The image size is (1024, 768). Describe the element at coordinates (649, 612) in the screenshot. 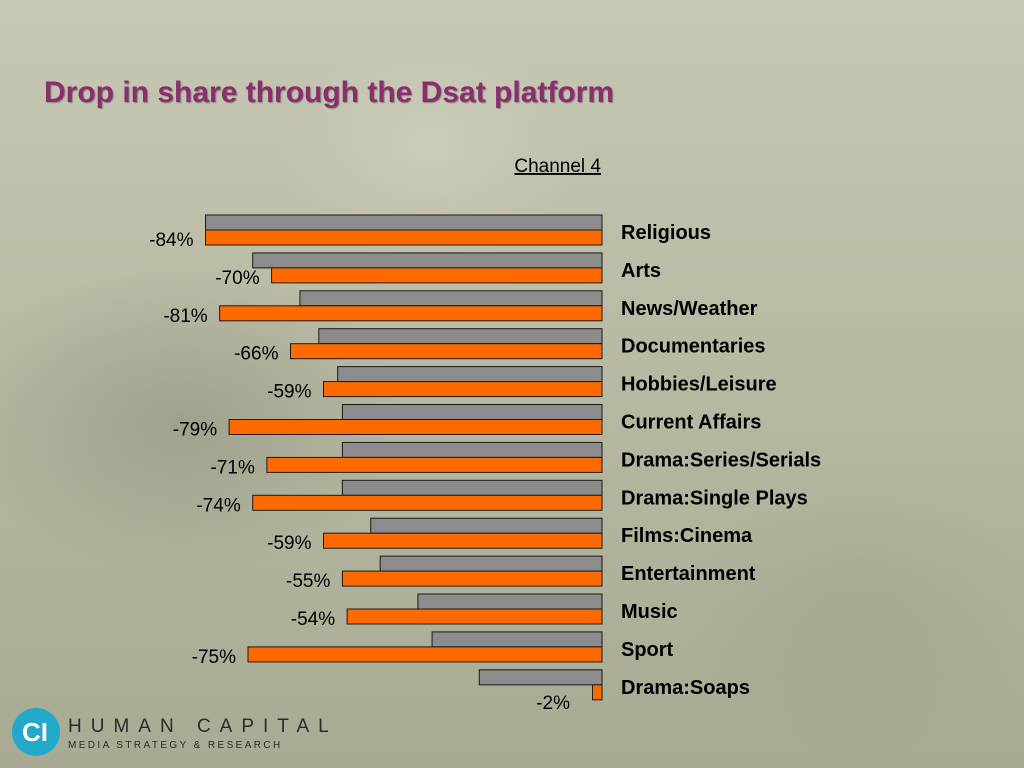

I see `category-label-10: Music` at that location.